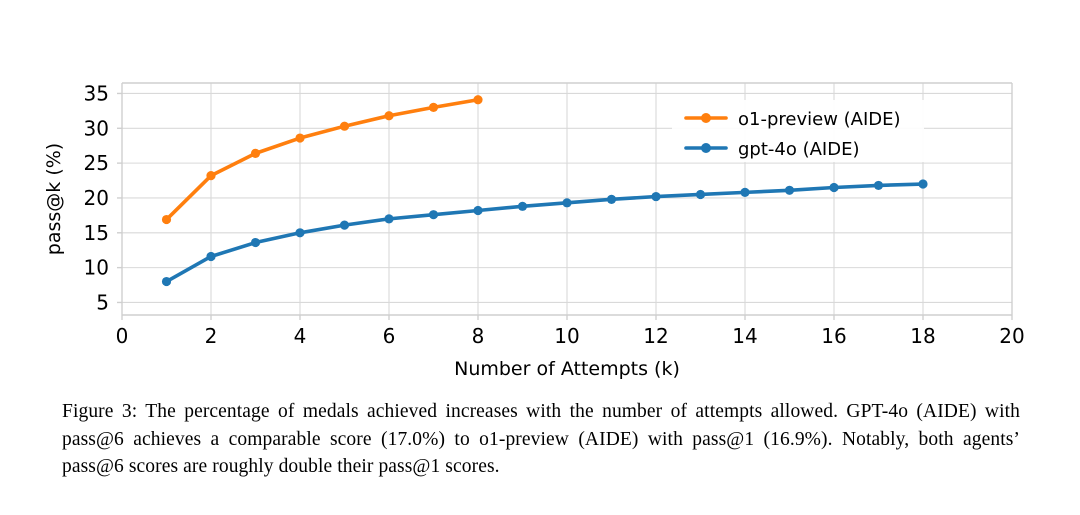  Describe the element at coordinates (478, 336) in the screenshot. I see `x-tick-label: 8` at that location.